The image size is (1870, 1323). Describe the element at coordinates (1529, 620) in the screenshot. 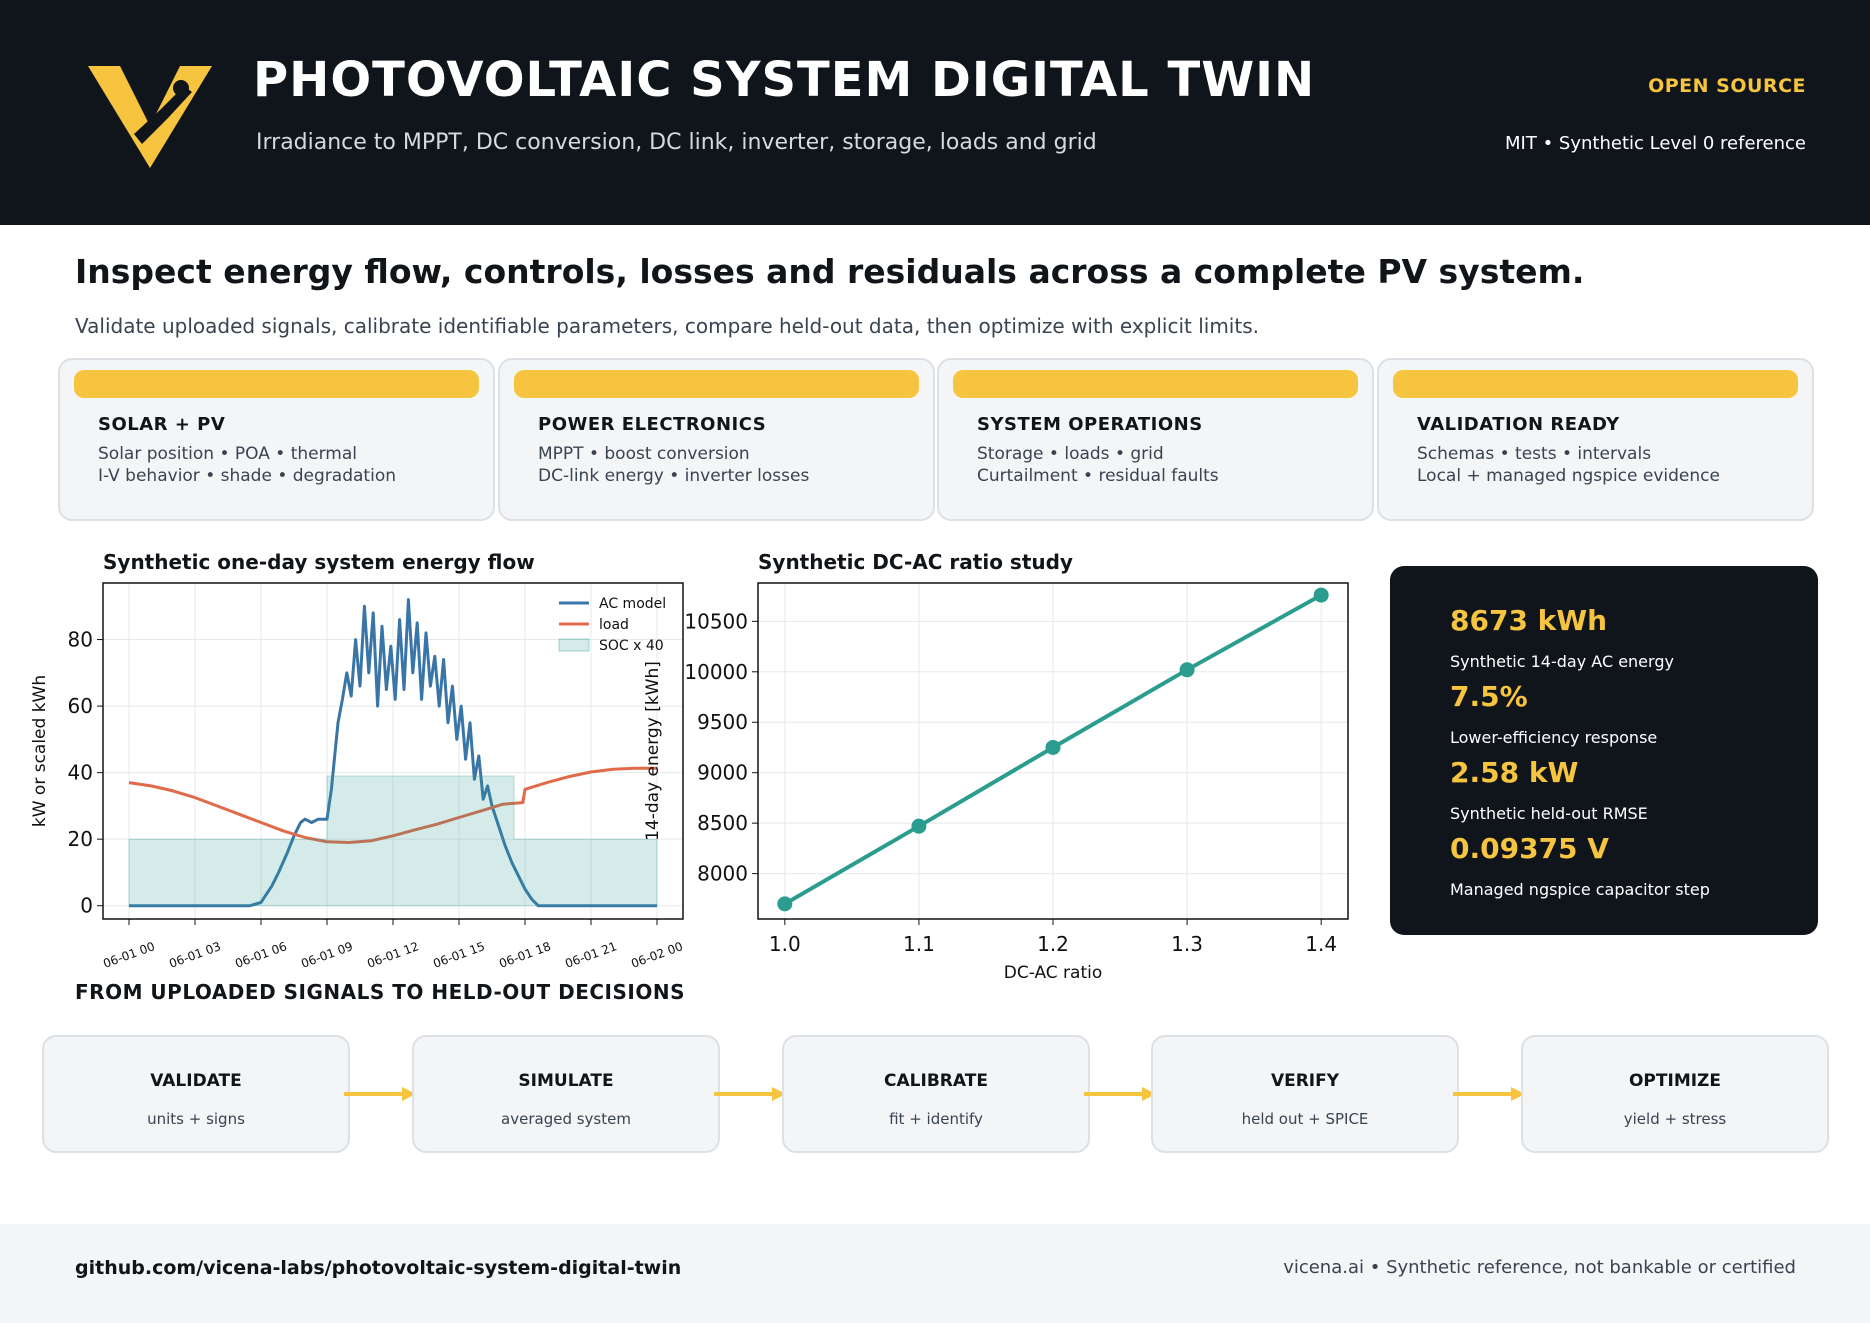

I see `stat-value: 8673 kWh` at that location.